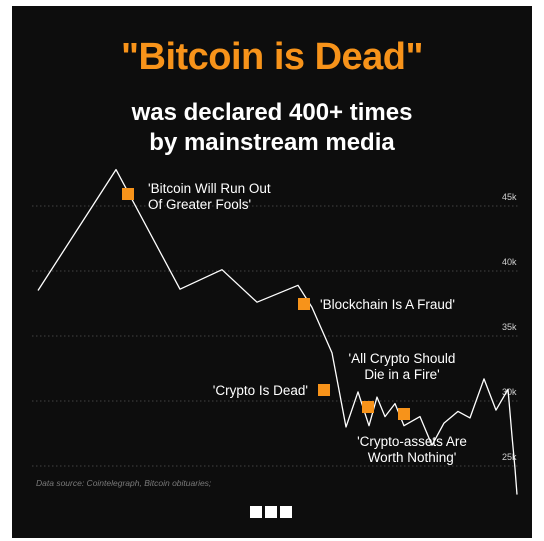 This screenshot has width=544, height=541. I want to click on y-tick-label: 30k, so click(509, 392).